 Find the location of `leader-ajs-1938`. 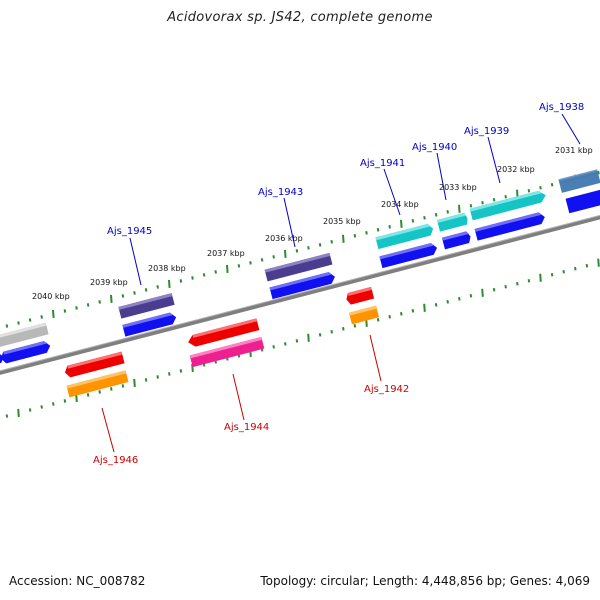

leader-ajs-1938 is located at coordinates (571, 129).